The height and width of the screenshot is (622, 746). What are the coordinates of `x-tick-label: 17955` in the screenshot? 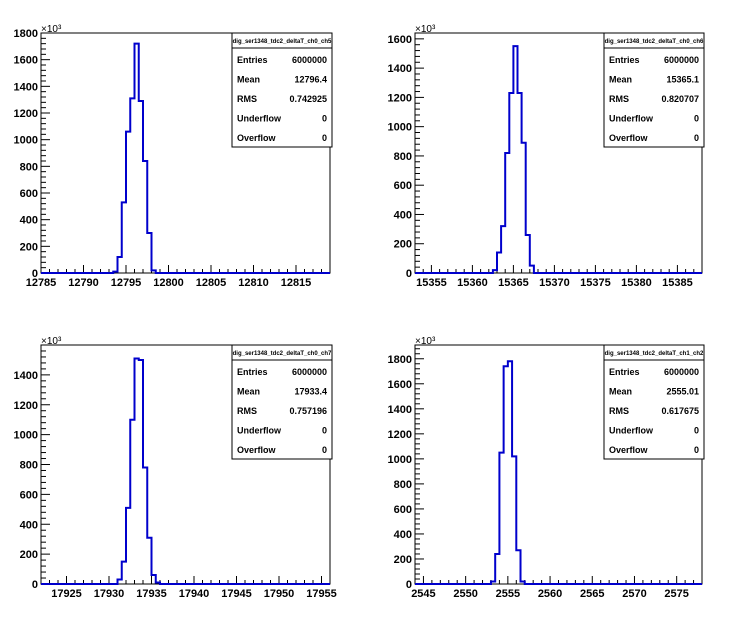 It's located at (321, 594).